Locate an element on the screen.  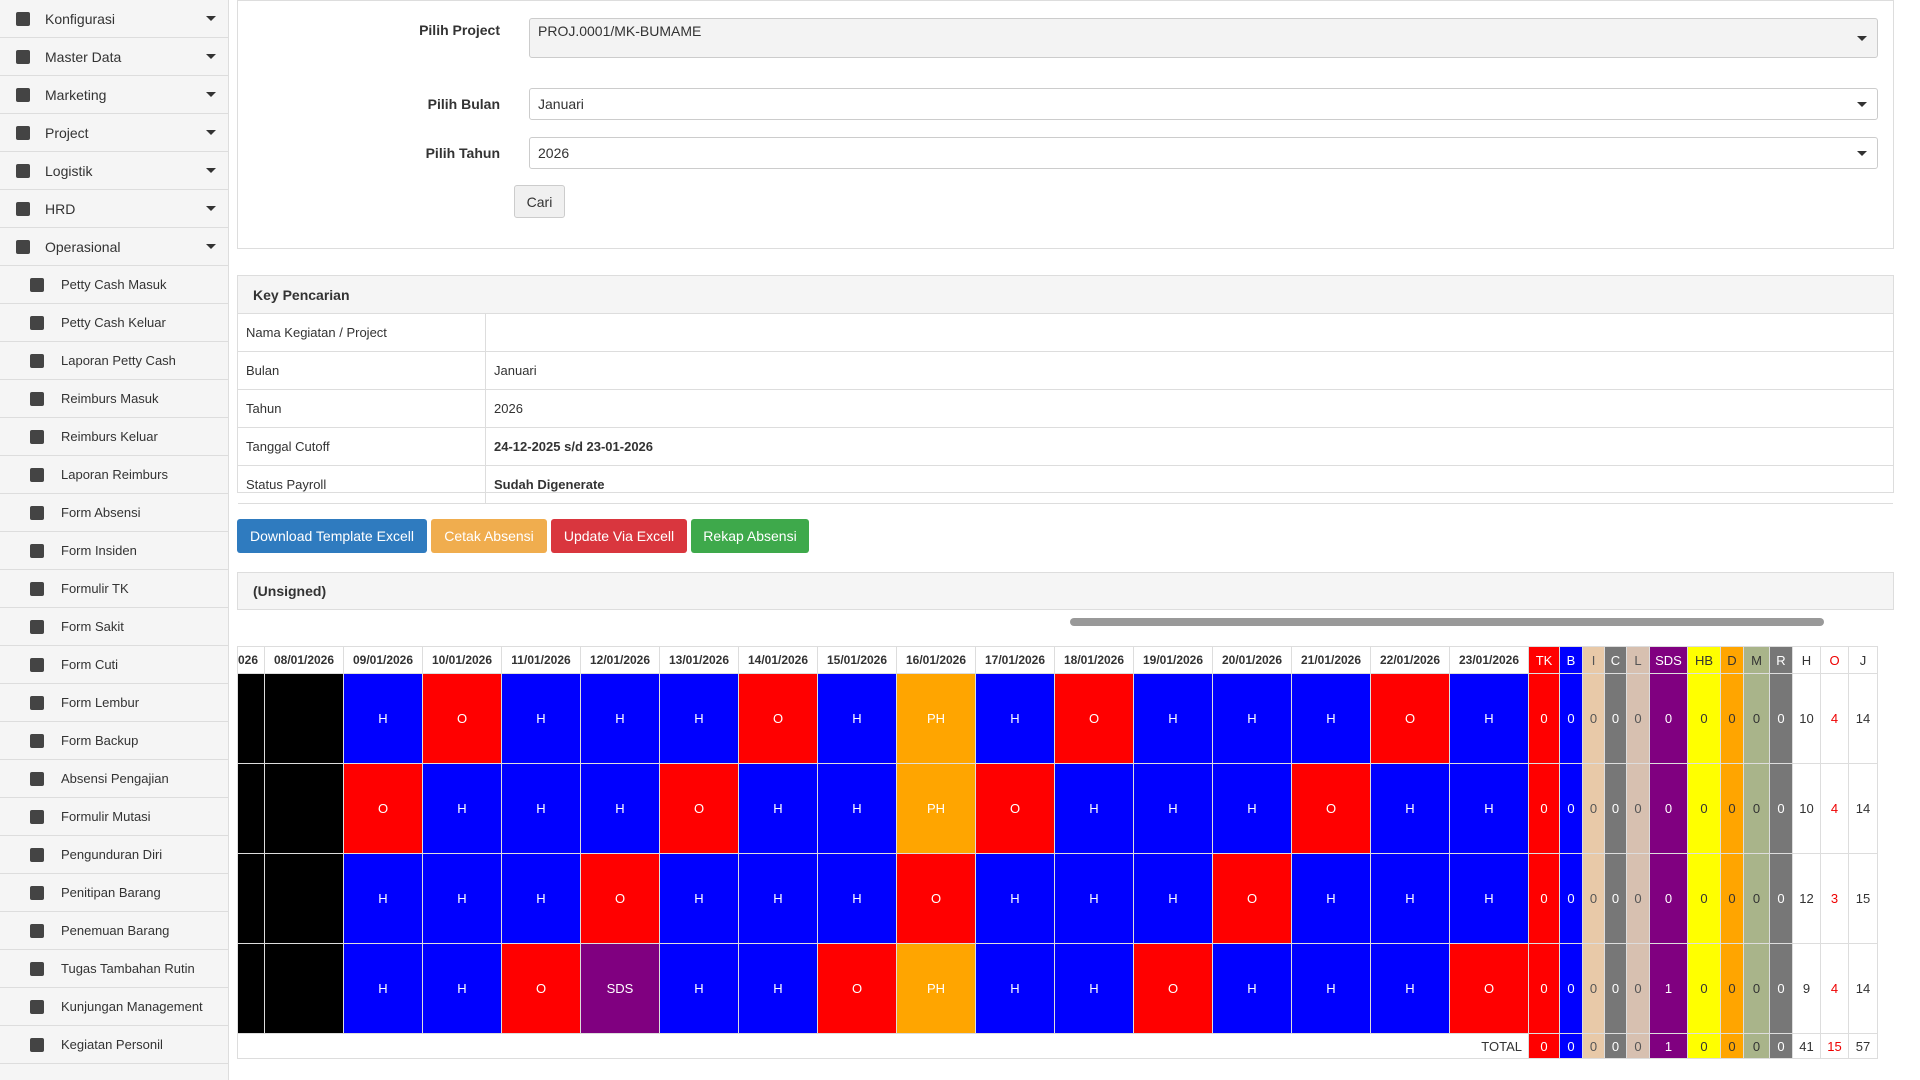
menu-item: HRD is located at coordinates (114, 209).